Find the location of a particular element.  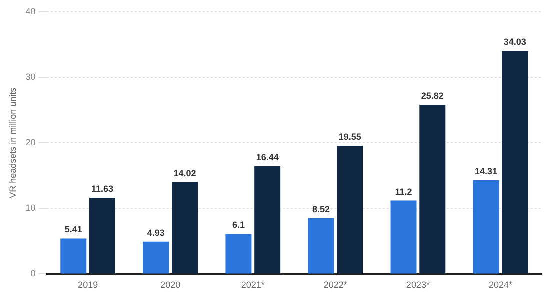

data-label: 14.02 is located at coordinates (185, 173).